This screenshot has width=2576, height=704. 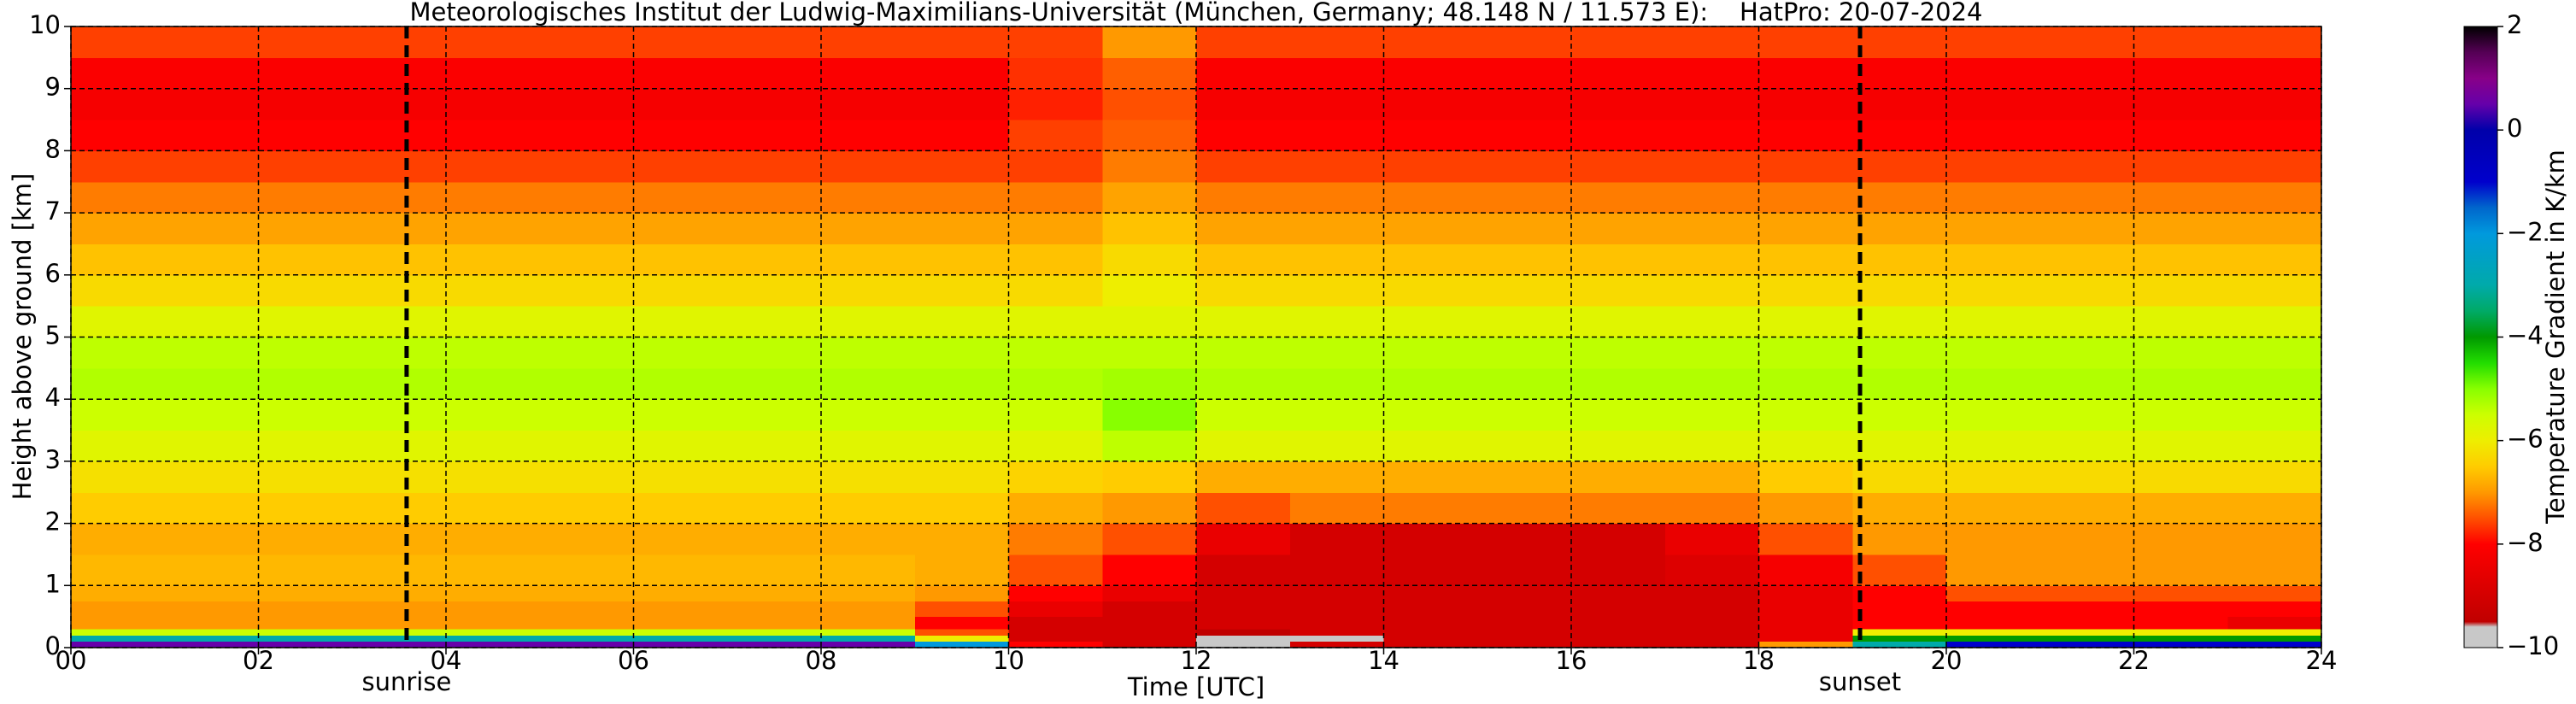 I want to click on x-tick-label: 10, so click(x=1009, y=660).